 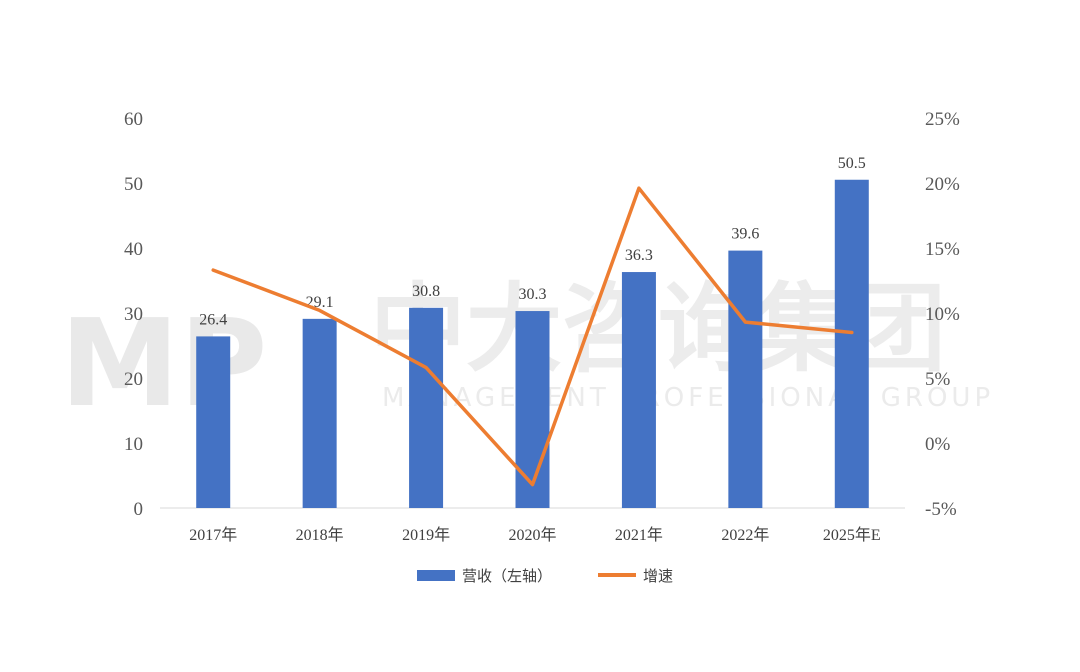 What do you see at coordinates (163, 364) in the screenshot?
I see `watermark-logo: MP` at bounding box center [163, 364].